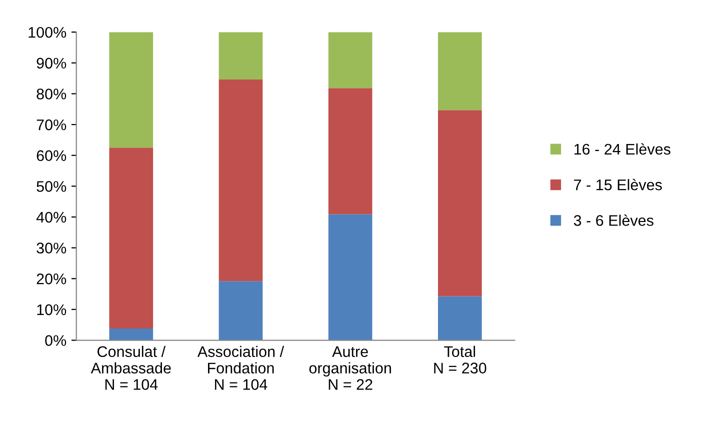 Image resolution: width=707 pixels, height=428 pixels. I want to click on y-tick-label: 0%, so click(55, 340).